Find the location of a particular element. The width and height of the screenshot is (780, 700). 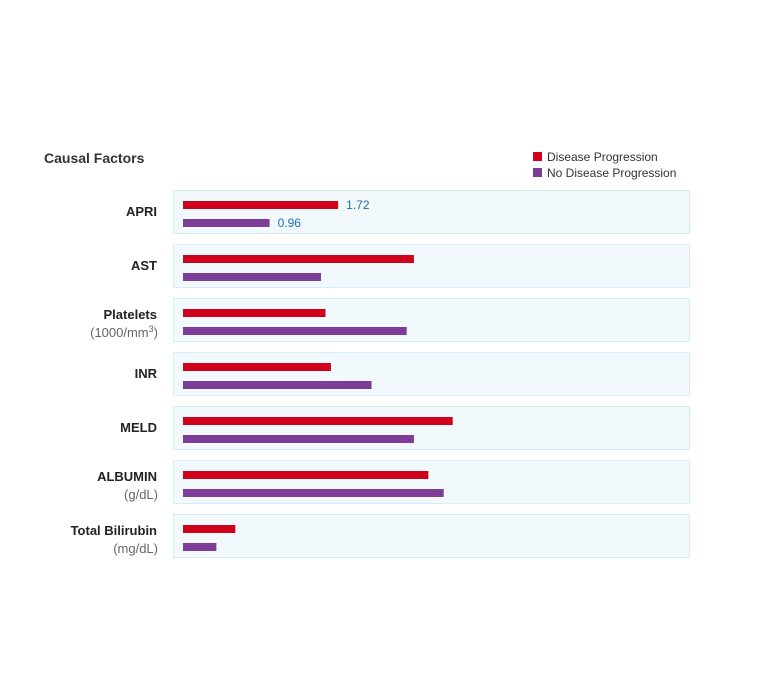

row-2: Platelets (1000/mm3) is located at coordinates (390, 320).